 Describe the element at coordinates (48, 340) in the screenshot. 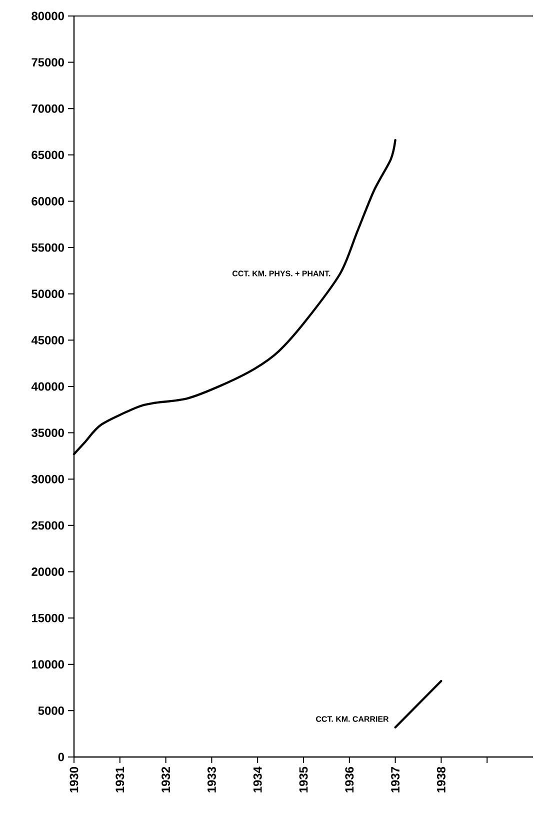

I see `y-tick-label: 45000` at that location.